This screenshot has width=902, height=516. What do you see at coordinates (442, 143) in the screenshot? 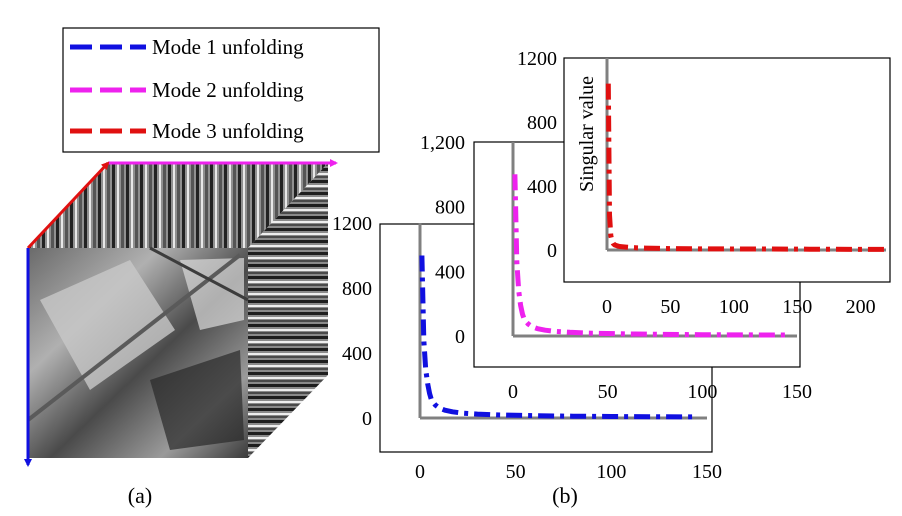
I see `y-tick-label: 1,200` at bounding box center [442, 143].